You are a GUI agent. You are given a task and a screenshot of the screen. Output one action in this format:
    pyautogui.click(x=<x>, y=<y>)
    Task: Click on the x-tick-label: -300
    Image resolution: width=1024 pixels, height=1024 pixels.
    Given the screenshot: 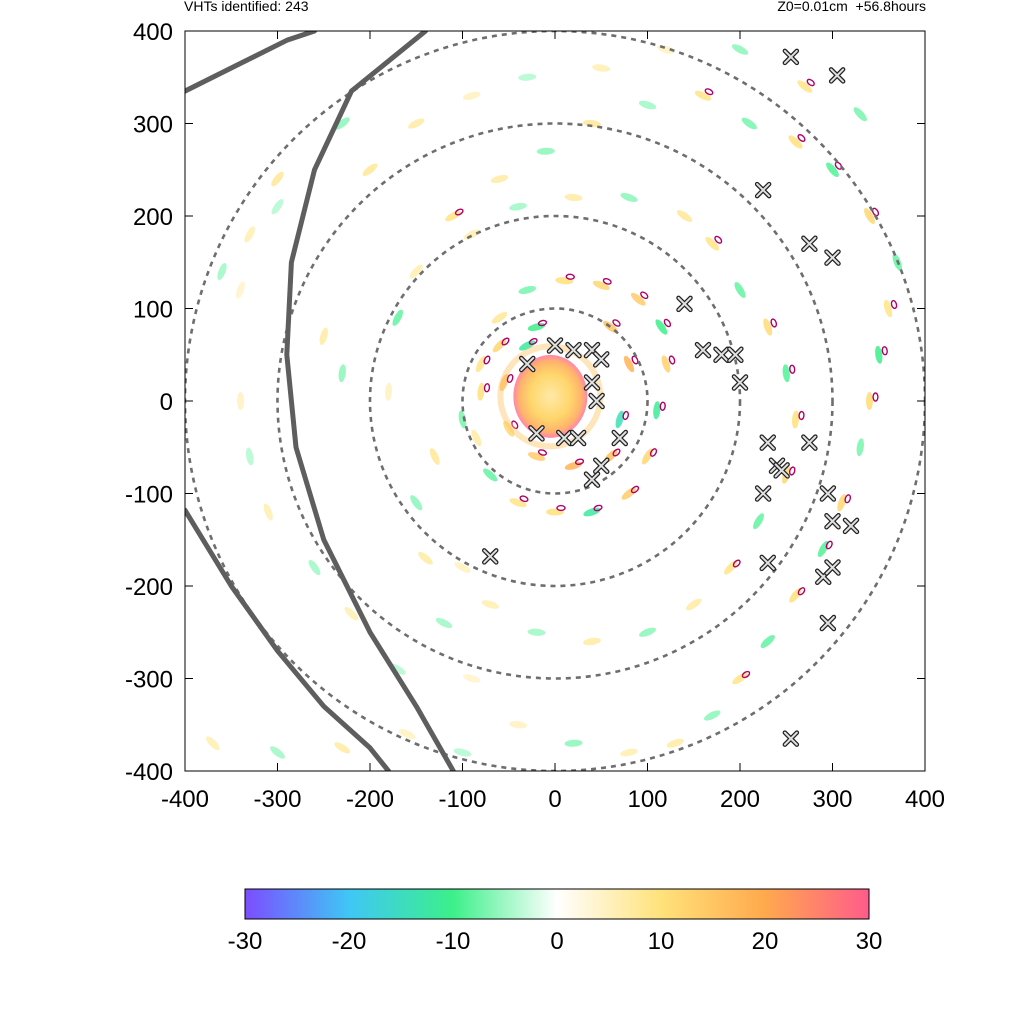 What is the action you would take?
    pyautogui.click(x=277, y=799)
    